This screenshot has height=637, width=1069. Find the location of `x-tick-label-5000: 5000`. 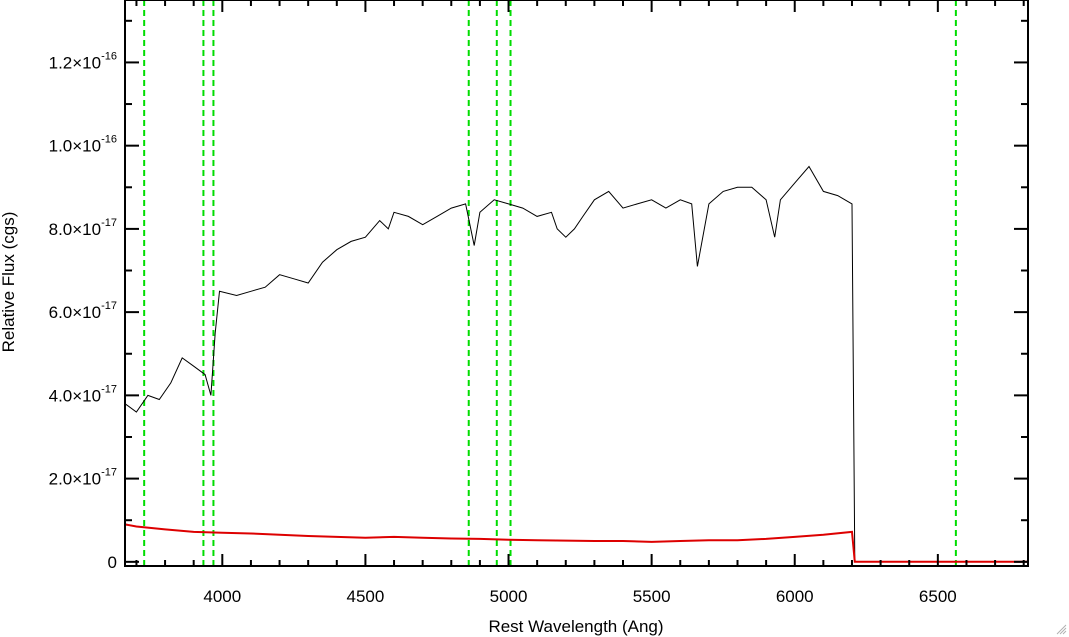

x-tick-label-5000: 5000 is located at coordinates (509, 596).